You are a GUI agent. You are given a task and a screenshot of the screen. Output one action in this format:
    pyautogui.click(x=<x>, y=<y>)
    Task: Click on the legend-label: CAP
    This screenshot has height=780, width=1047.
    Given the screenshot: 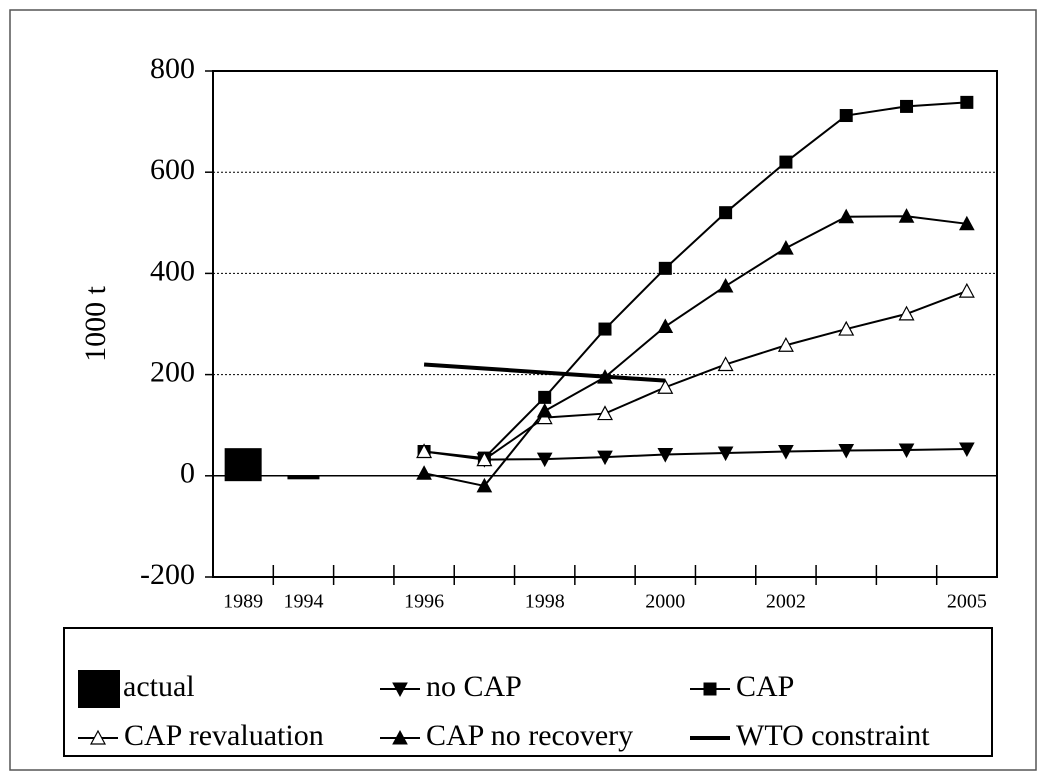 What is the action you would take?
    pyautogui.click(x=765, y=686)
    